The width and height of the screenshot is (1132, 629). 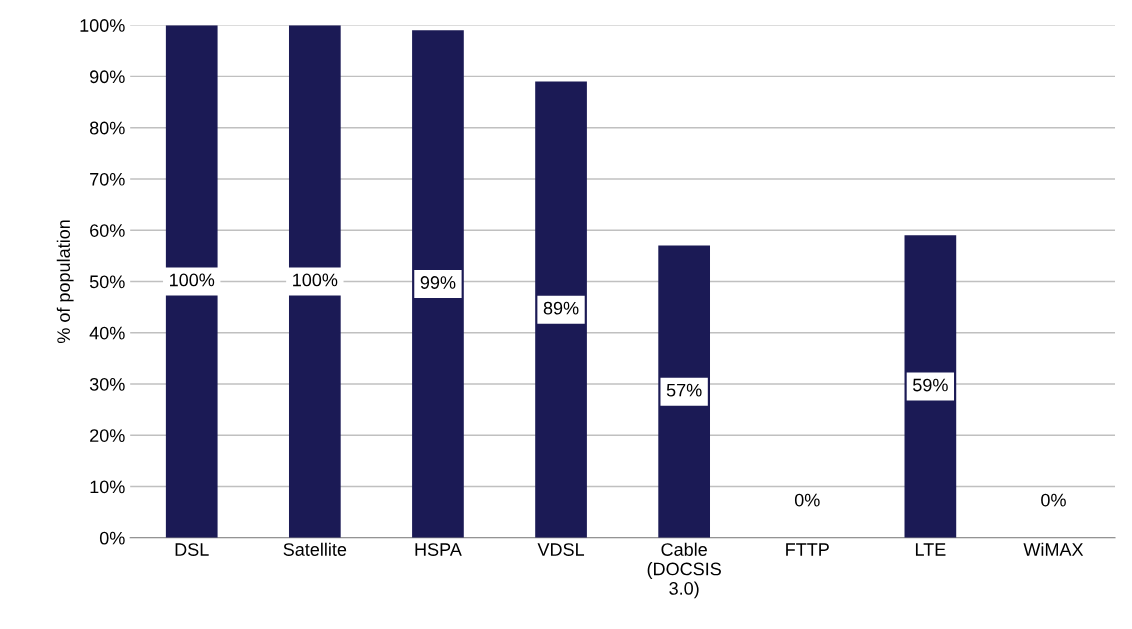 I want to click on x-tick-label: VDSL, so click(x=561, y=549).